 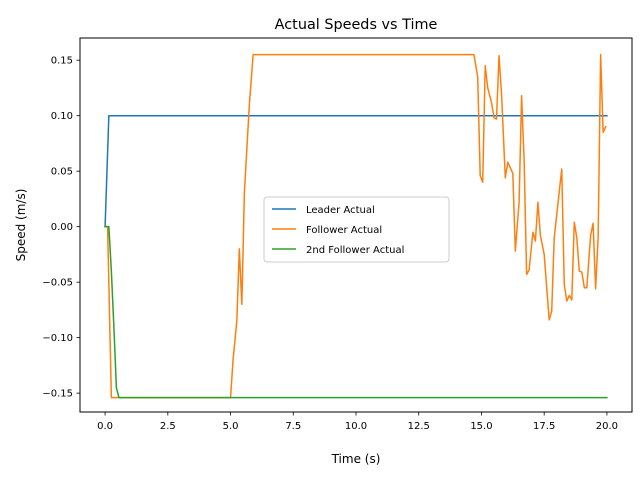 What do you see at coordinates (481, 426) in the screenshot?
I see `x-tick-label: 15.0` at bounding box center [481, 426].